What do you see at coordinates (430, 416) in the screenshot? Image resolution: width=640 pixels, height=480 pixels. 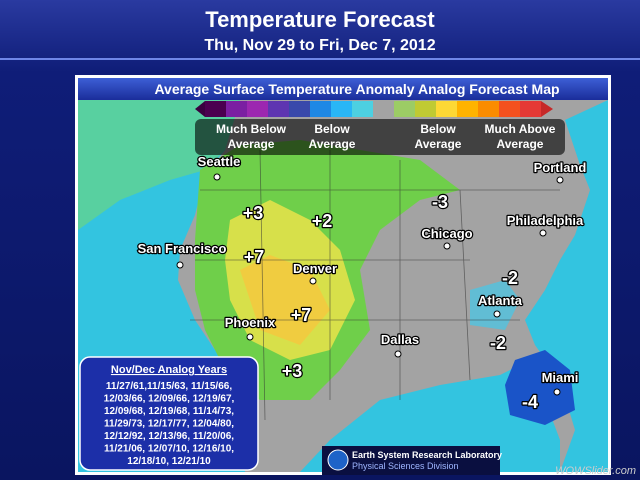 I see `gulf` at bounding box center [430, 416].